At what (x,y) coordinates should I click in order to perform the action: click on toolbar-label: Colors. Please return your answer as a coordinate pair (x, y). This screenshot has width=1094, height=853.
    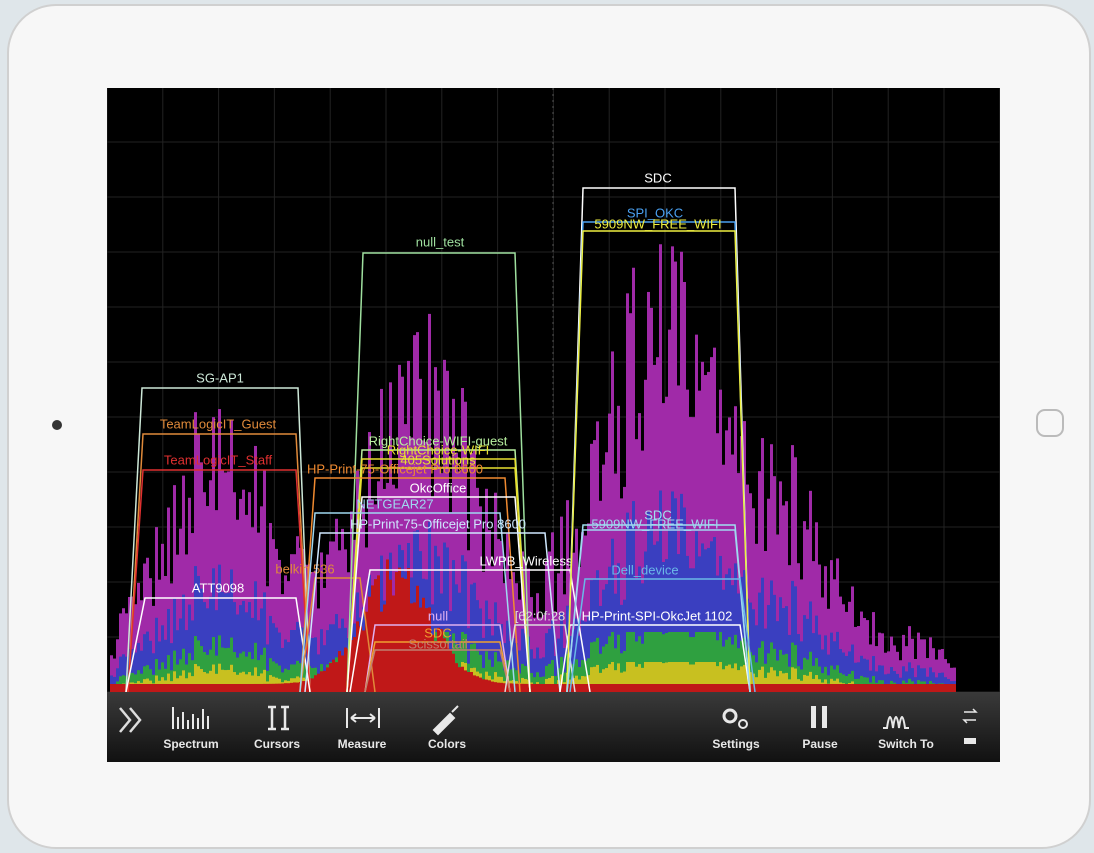
    Looking at the image, I should click on (447, 744).